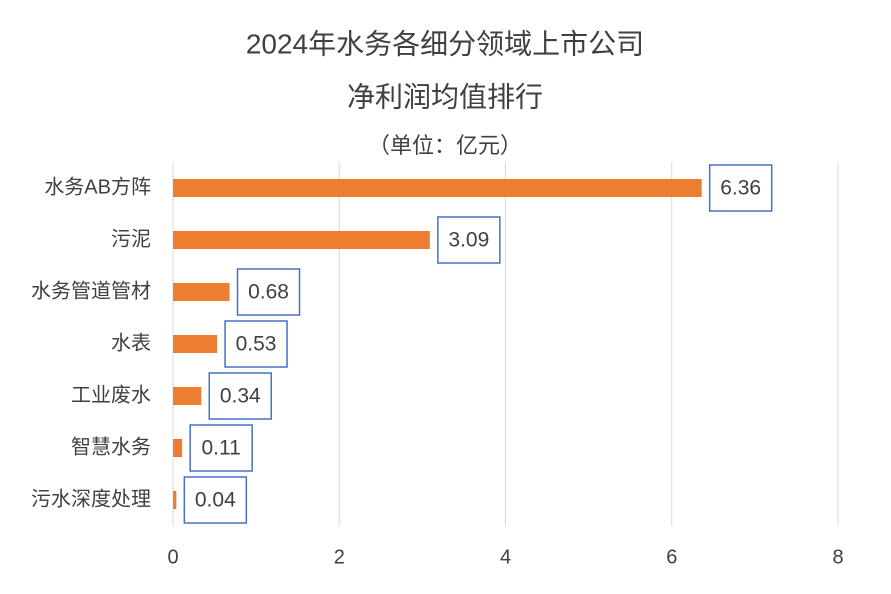 The image size is (891, 594). I want to click on chart-title: 2024年水务各细分领域上市公司, so click(445, 43).